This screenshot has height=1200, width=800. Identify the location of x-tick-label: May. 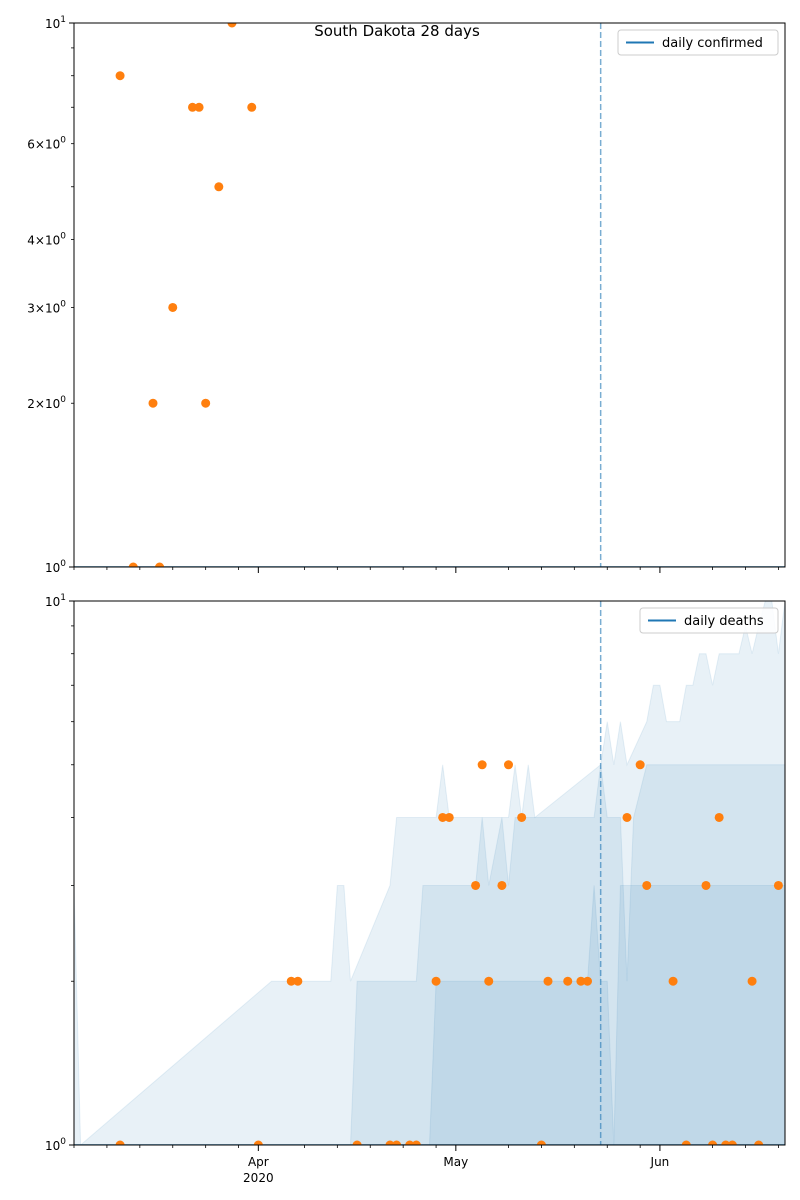
(455, 1162).